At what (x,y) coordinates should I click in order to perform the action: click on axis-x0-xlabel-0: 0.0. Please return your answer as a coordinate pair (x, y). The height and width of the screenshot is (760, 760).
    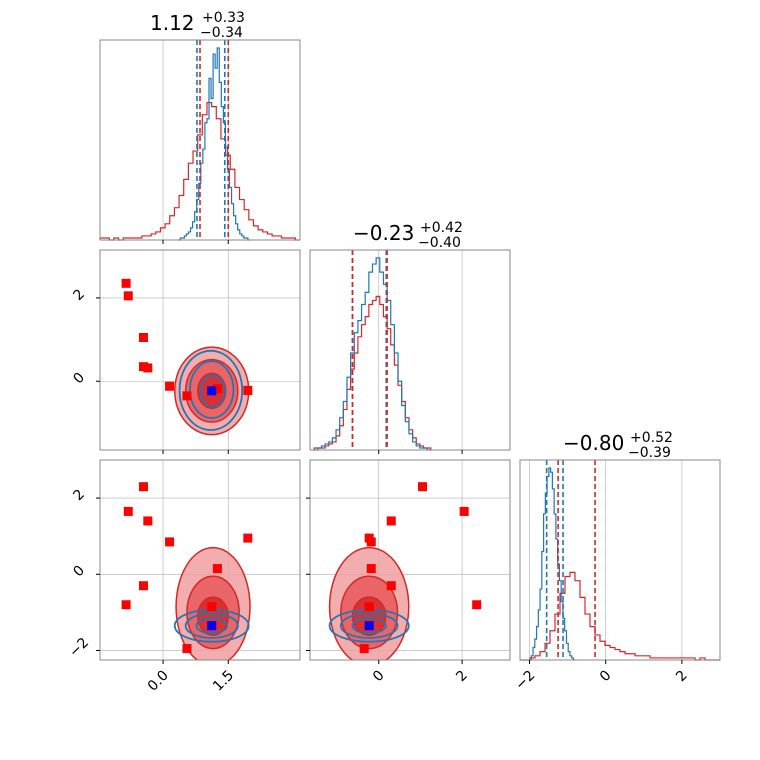
    Looking at the image, I should click on (158, 681).